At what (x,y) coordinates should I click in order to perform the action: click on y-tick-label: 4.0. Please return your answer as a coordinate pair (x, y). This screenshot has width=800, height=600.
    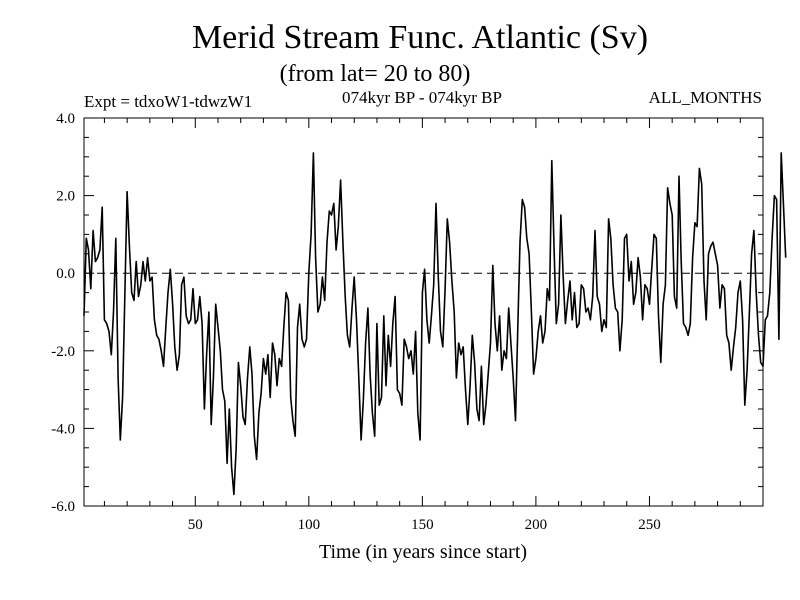
    Looking at the image, I should click on (65, 119).